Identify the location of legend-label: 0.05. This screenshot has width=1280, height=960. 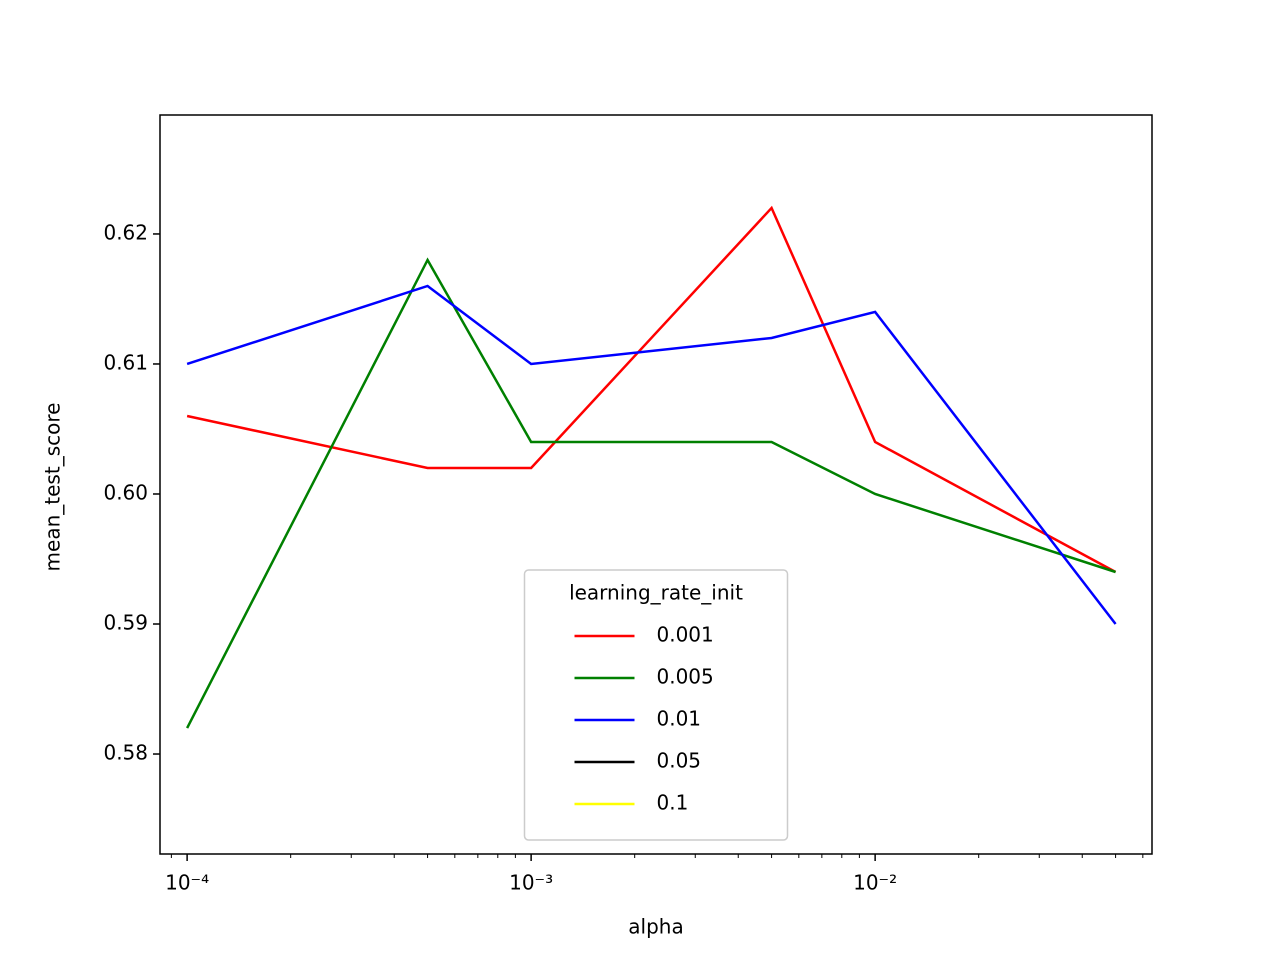
(679, 761).